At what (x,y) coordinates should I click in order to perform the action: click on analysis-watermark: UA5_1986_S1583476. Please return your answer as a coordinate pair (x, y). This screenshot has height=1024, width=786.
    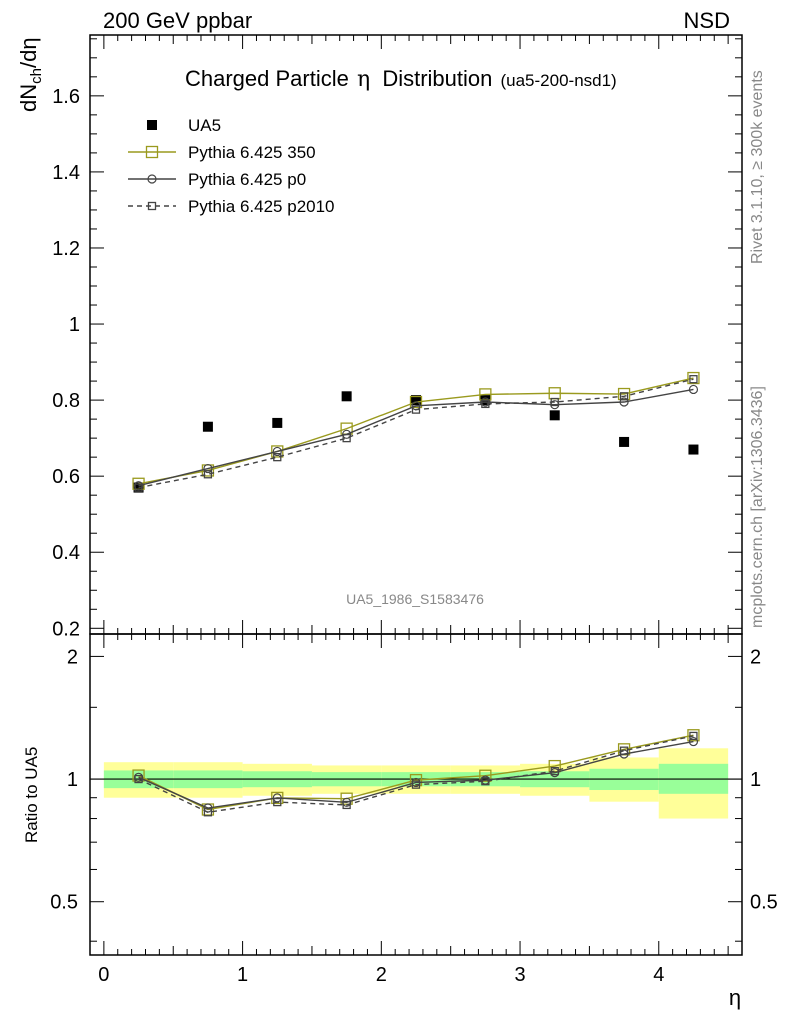
    Looking at the image, I should click on (415, 599).